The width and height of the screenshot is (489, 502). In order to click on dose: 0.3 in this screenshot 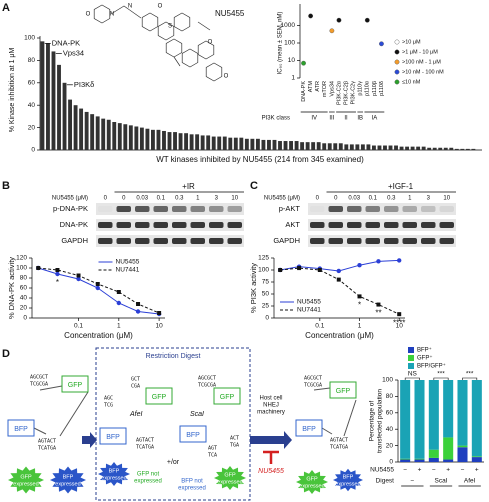, I will do `click(179, 199)`.